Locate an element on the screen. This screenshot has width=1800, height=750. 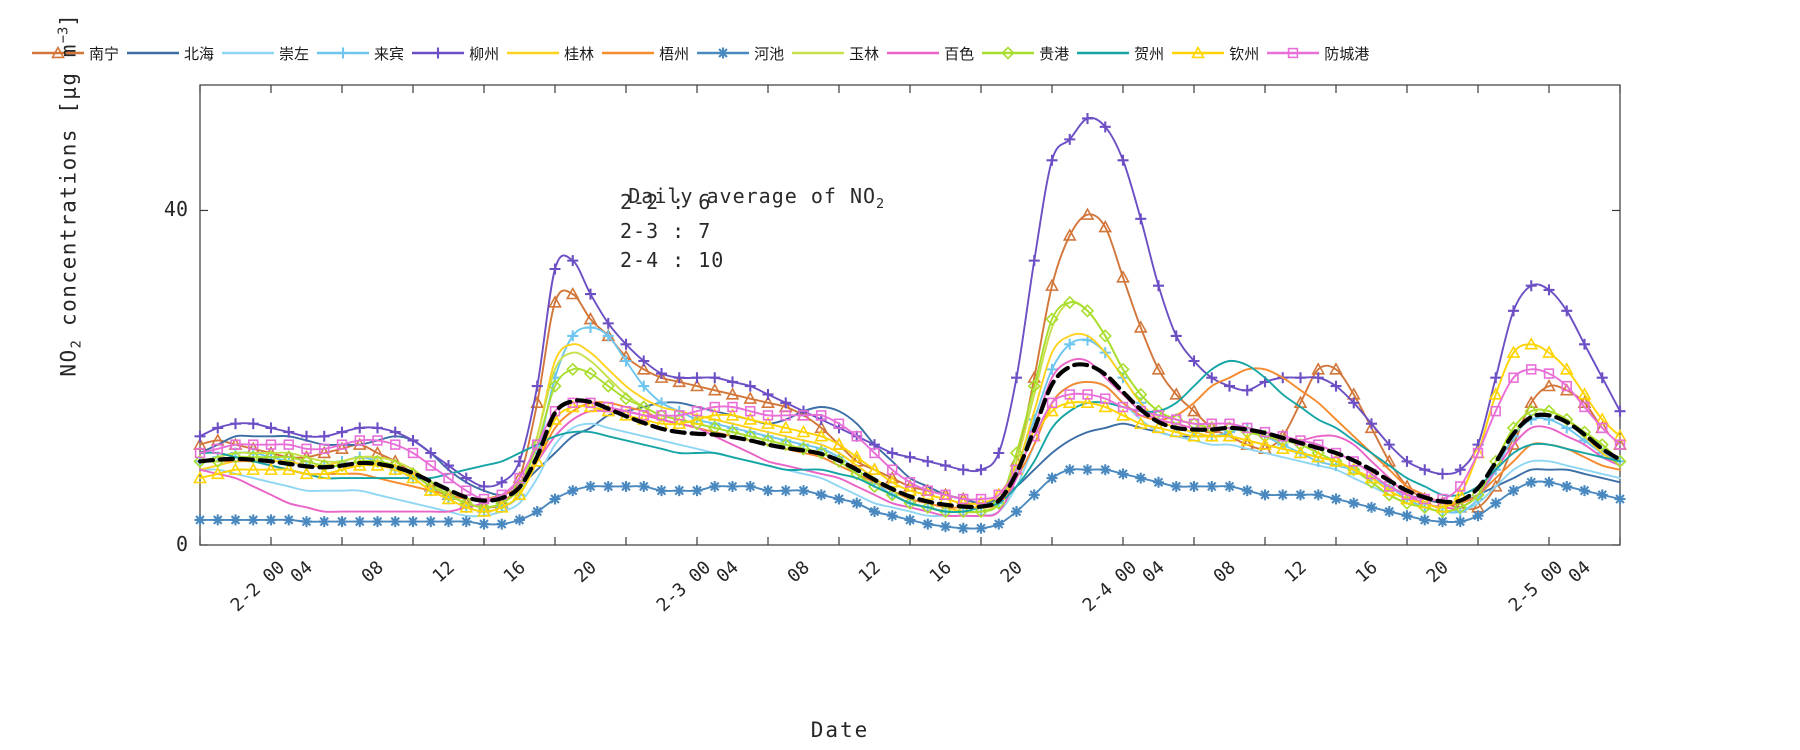
legend-item-8: 河池 is located at coordinates (739, 53).